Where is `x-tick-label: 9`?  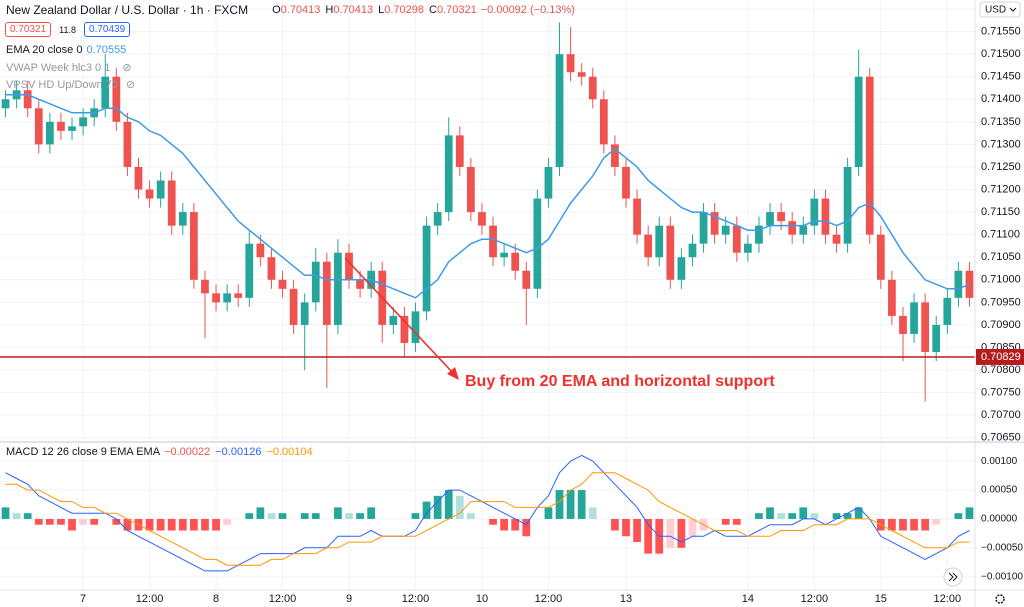
x-tick-label: 9 is located at coordinates (349, 599).